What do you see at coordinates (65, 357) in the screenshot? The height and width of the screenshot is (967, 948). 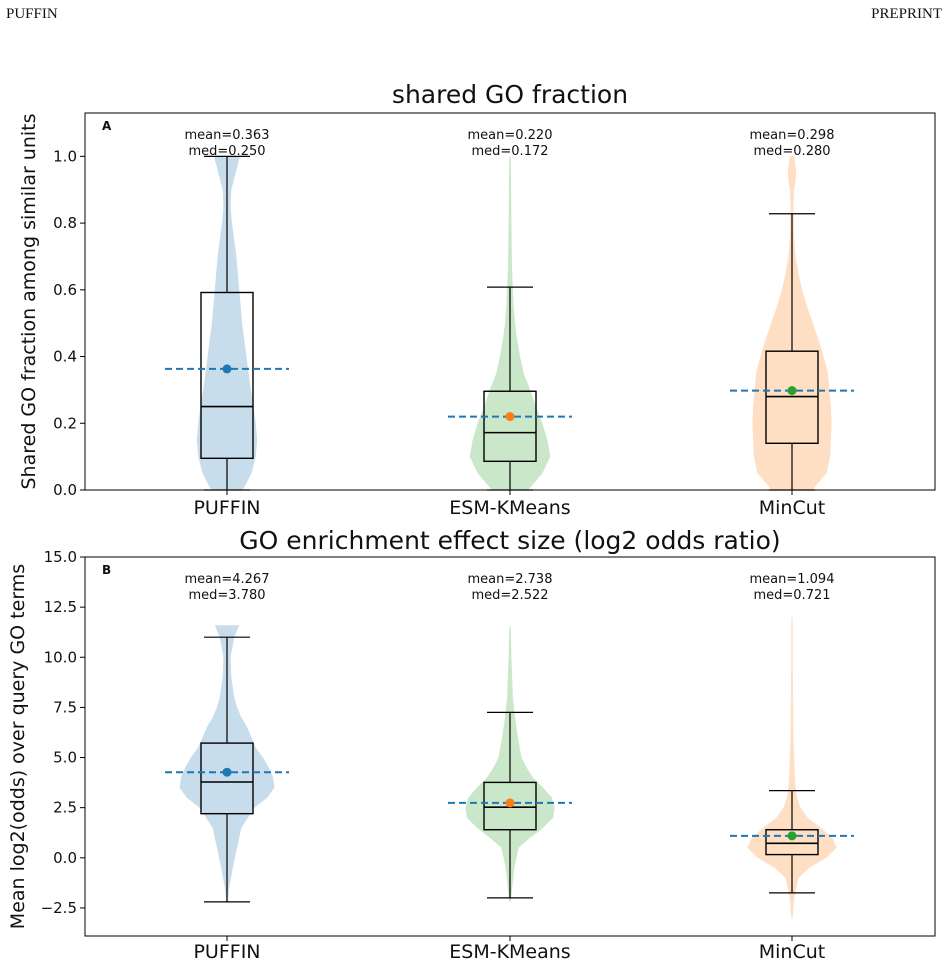 I see `y-tick-label: 0.4` at bounding box center [65, 357].